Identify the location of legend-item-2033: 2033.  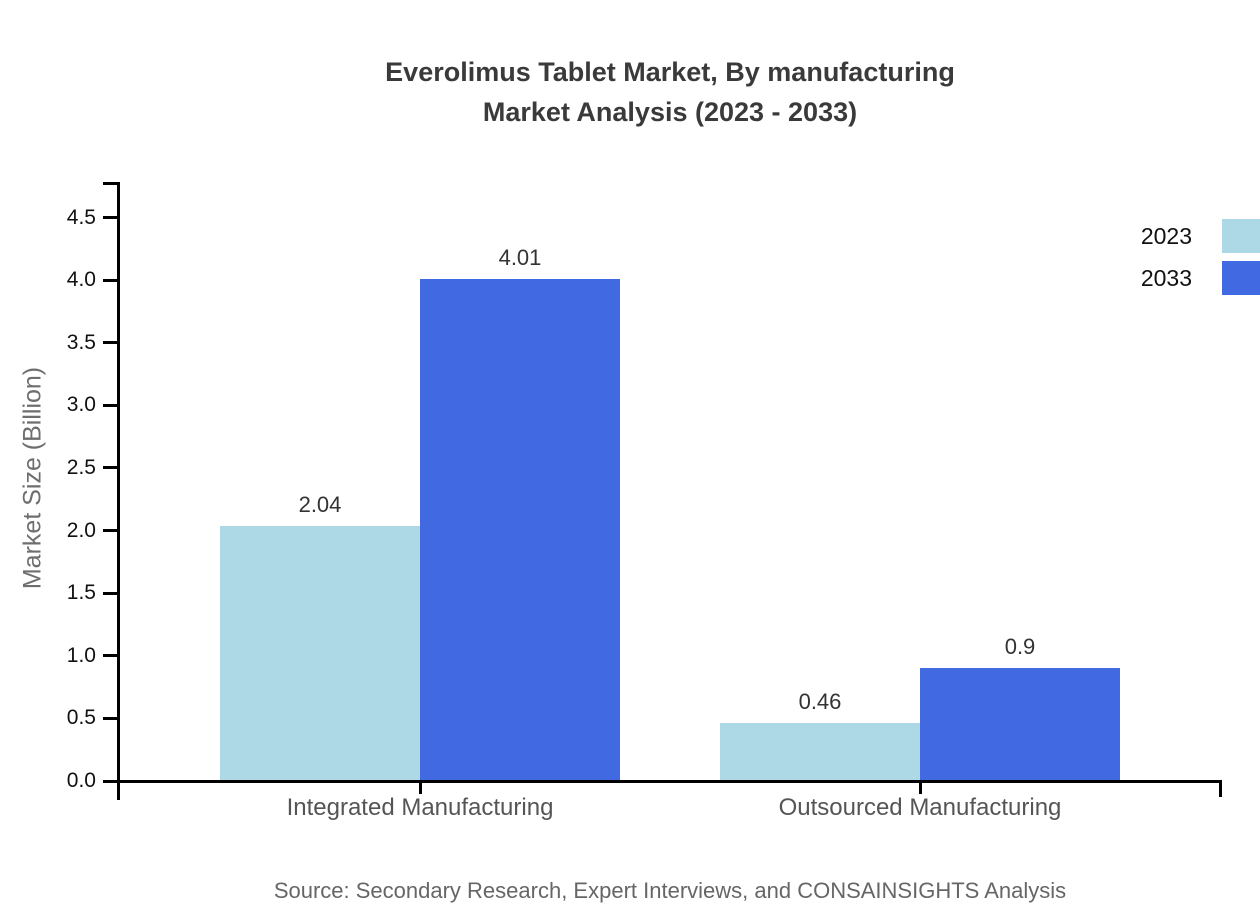
(1200, 278).